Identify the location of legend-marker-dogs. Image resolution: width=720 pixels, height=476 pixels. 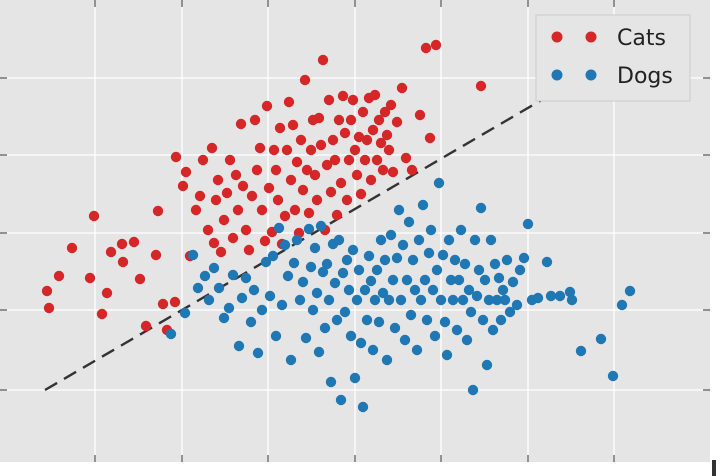
(557, 75).